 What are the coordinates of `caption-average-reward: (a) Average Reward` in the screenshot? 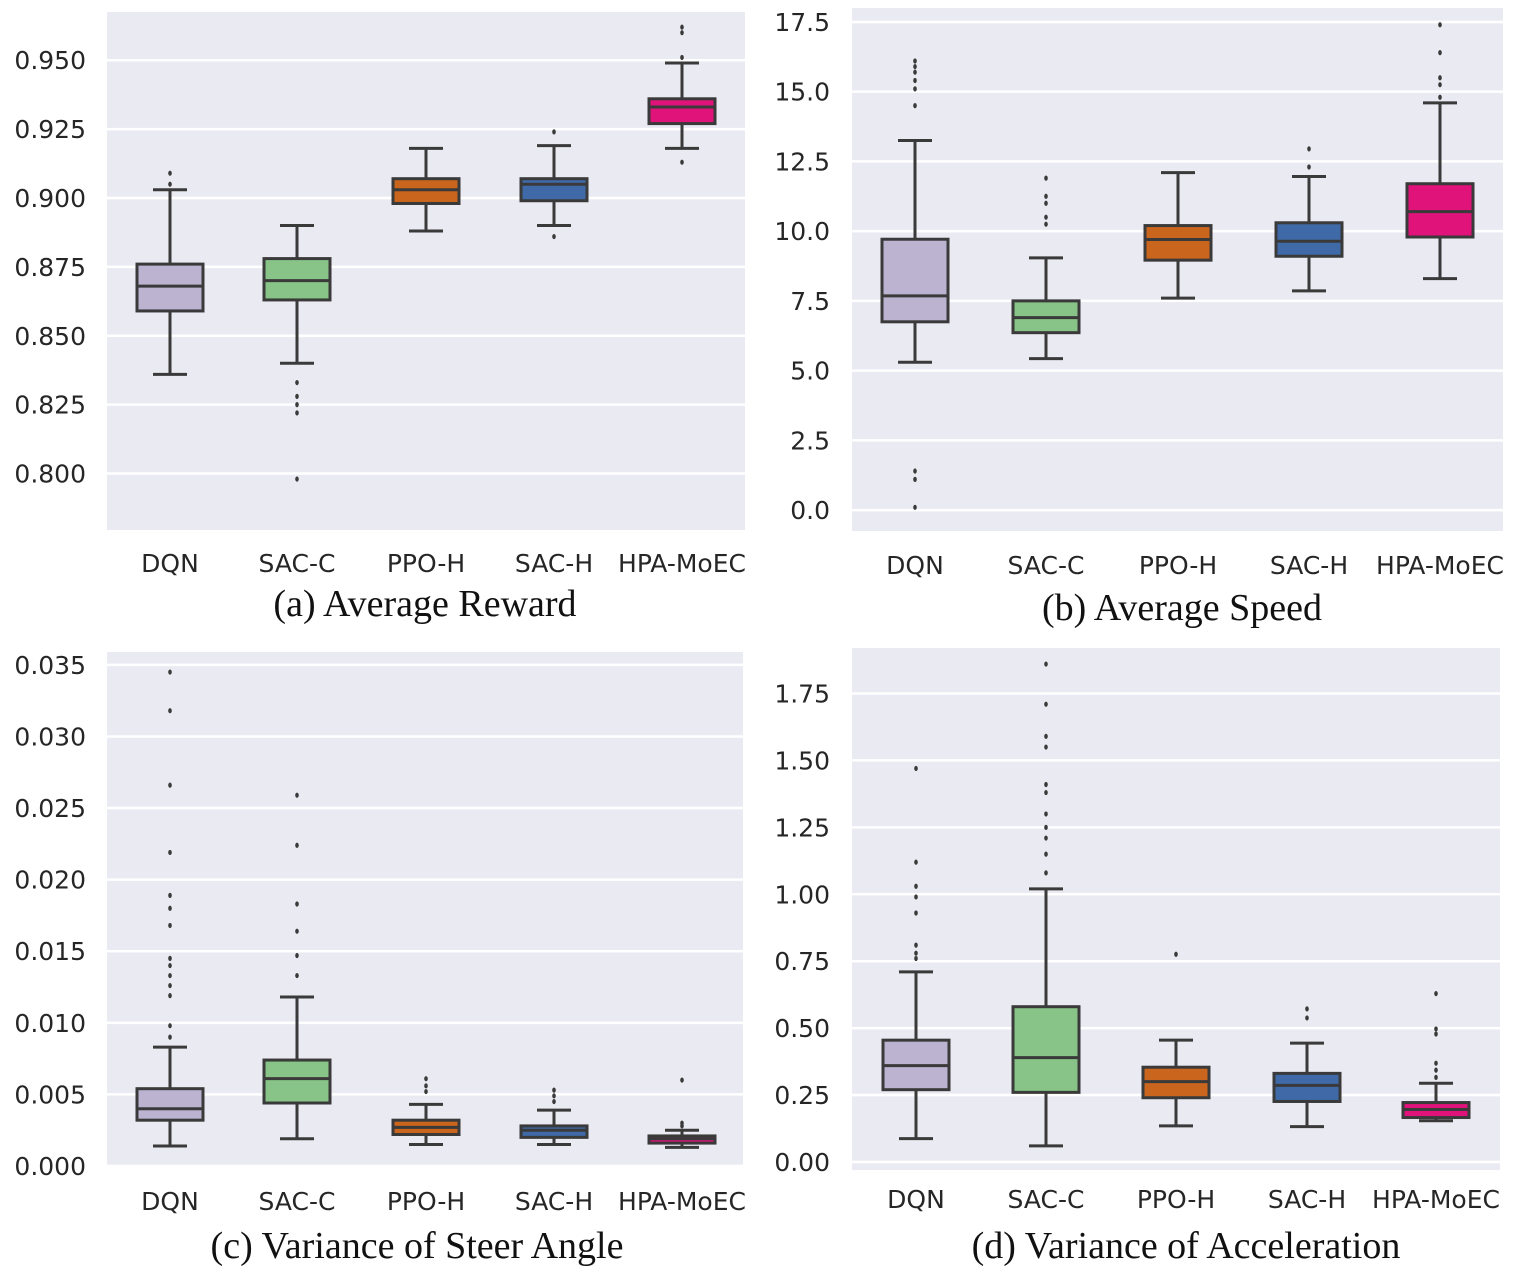 It's located at (425, 604).